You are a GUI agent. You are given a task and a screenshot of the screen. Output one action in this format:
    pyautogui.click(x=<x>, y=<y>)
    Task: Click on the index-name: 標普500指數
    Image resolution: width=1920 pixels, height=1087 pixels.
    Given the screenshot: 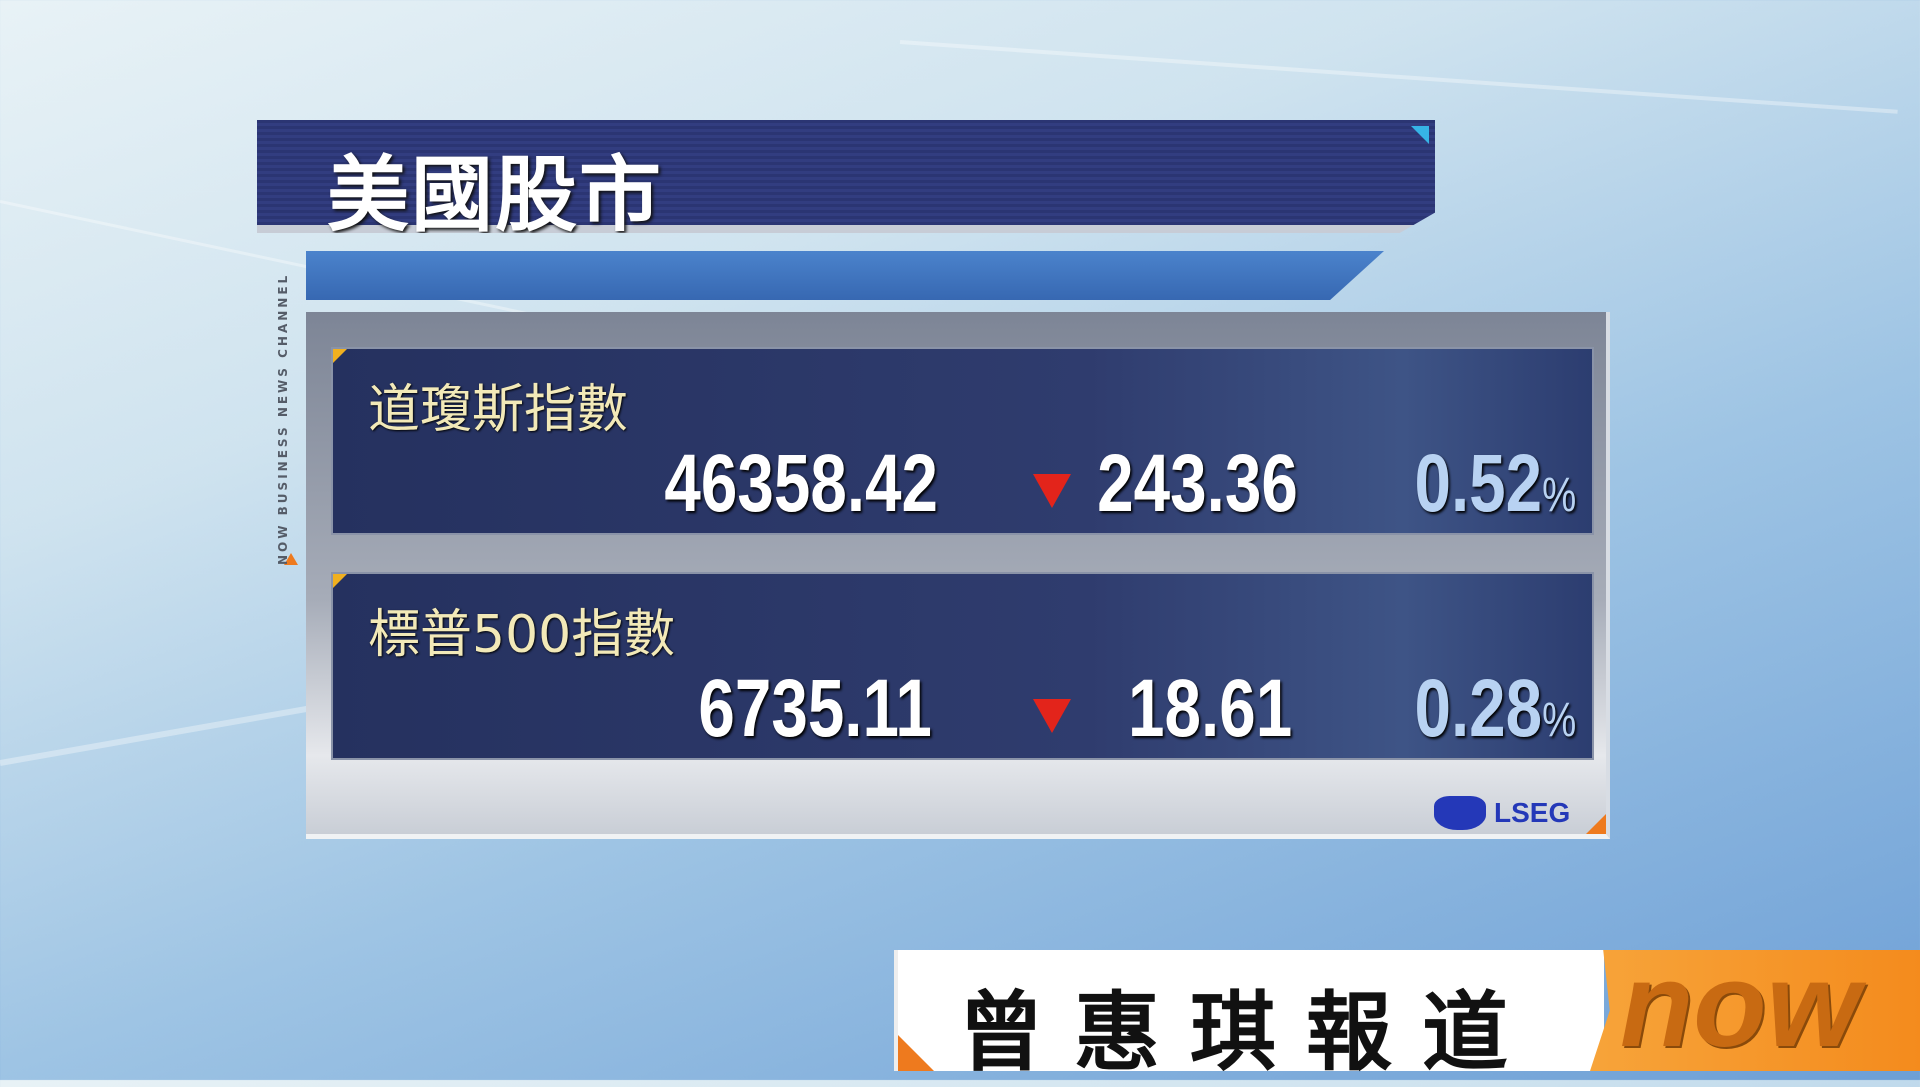 What is the action you would take?
    pyautogui.click(x=522, y=635)
    